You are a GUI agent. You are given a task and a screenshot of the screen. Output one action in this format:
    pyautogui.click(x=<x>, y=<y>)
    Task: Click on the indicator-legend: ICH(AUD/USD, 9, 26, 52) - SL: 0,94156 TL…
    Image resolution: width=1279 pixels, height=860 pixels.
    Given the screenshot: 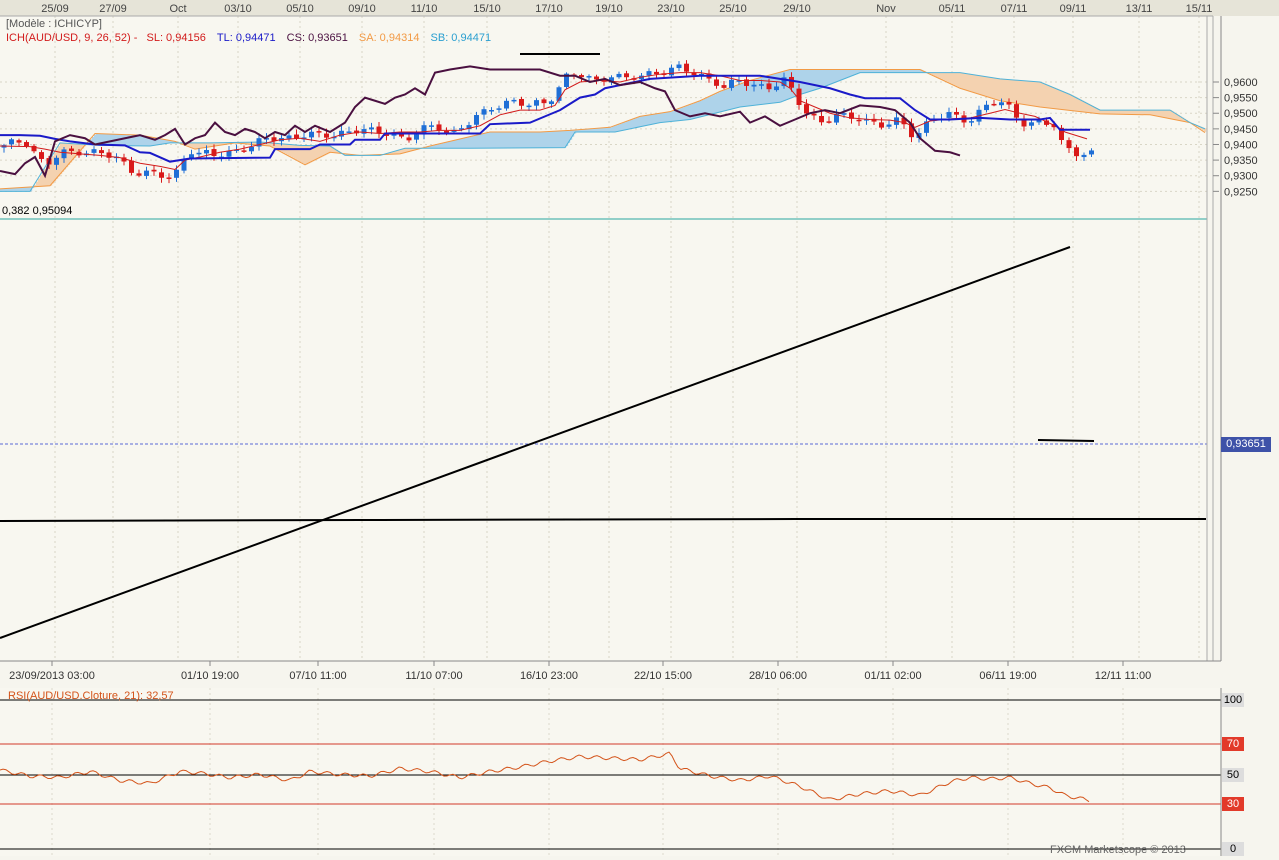 What is the action you would take?
    pyautogui.click(x=248, y=38)
    